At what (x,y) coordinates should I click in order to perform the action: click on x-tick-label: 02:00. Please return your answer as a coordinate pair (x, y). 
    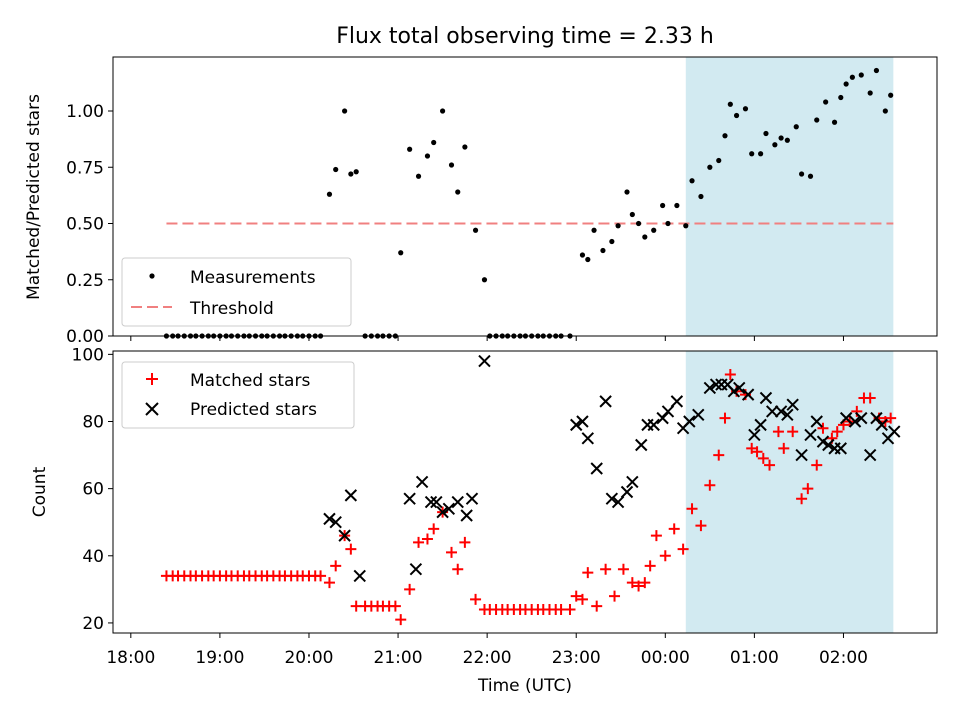
    Looking at the image, I should click on (843, 658).